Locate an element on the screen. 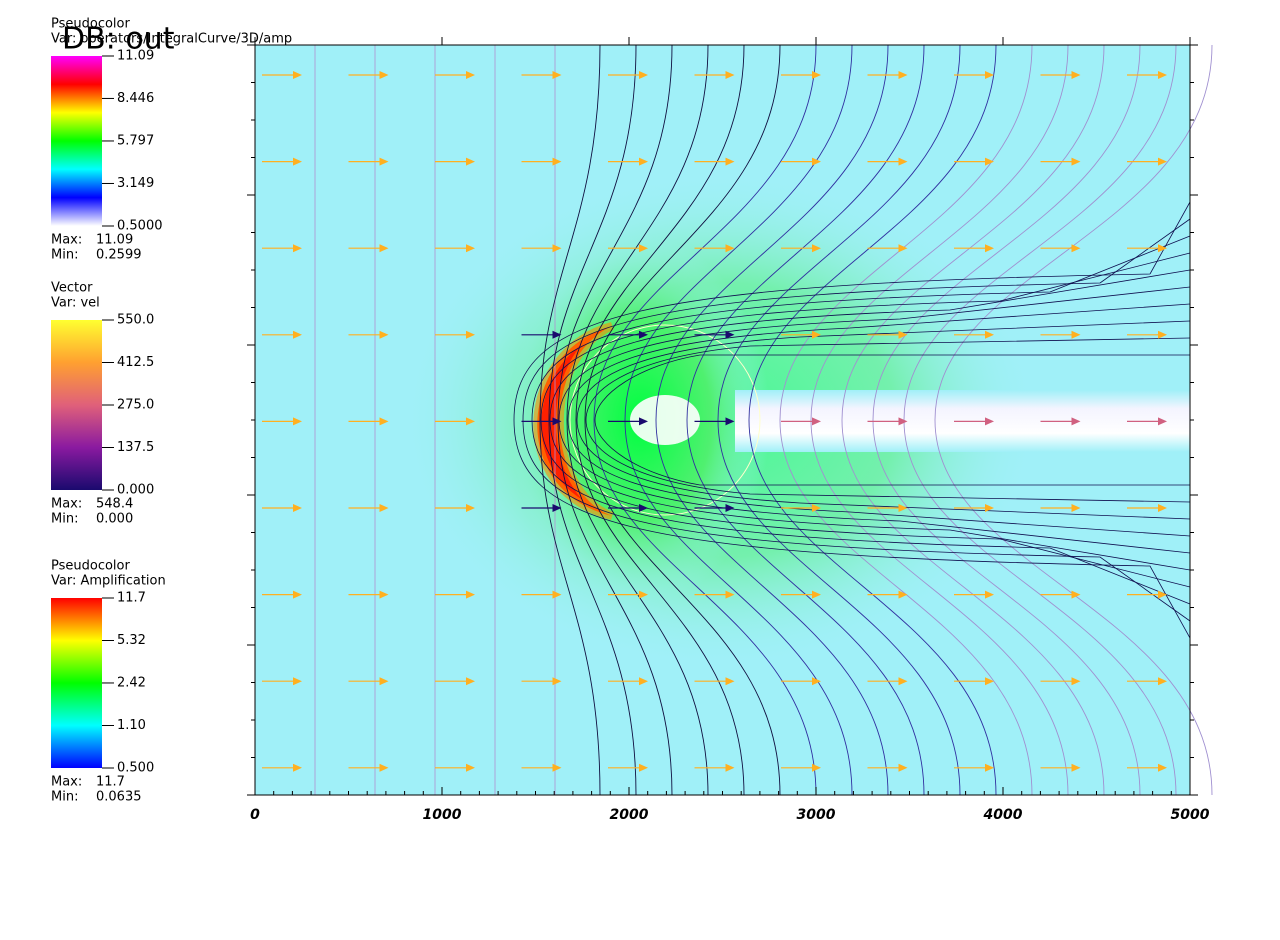 This screenshot has height=940, width=1280. legend-tick-label: 5.797 is located at coordinates (135, 140).